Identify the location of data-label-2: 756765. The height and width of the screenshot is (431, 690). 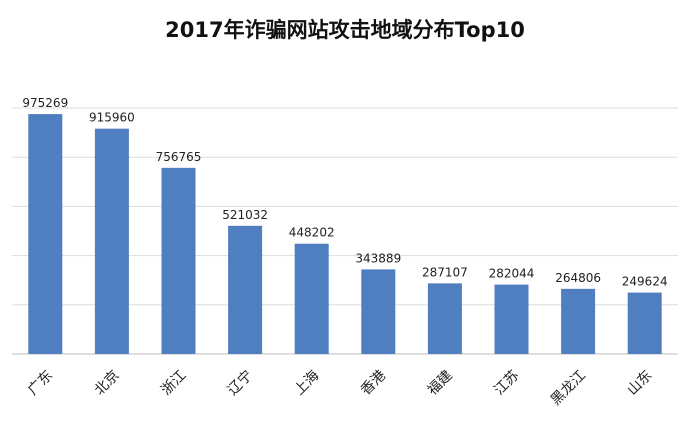
(179, 157).